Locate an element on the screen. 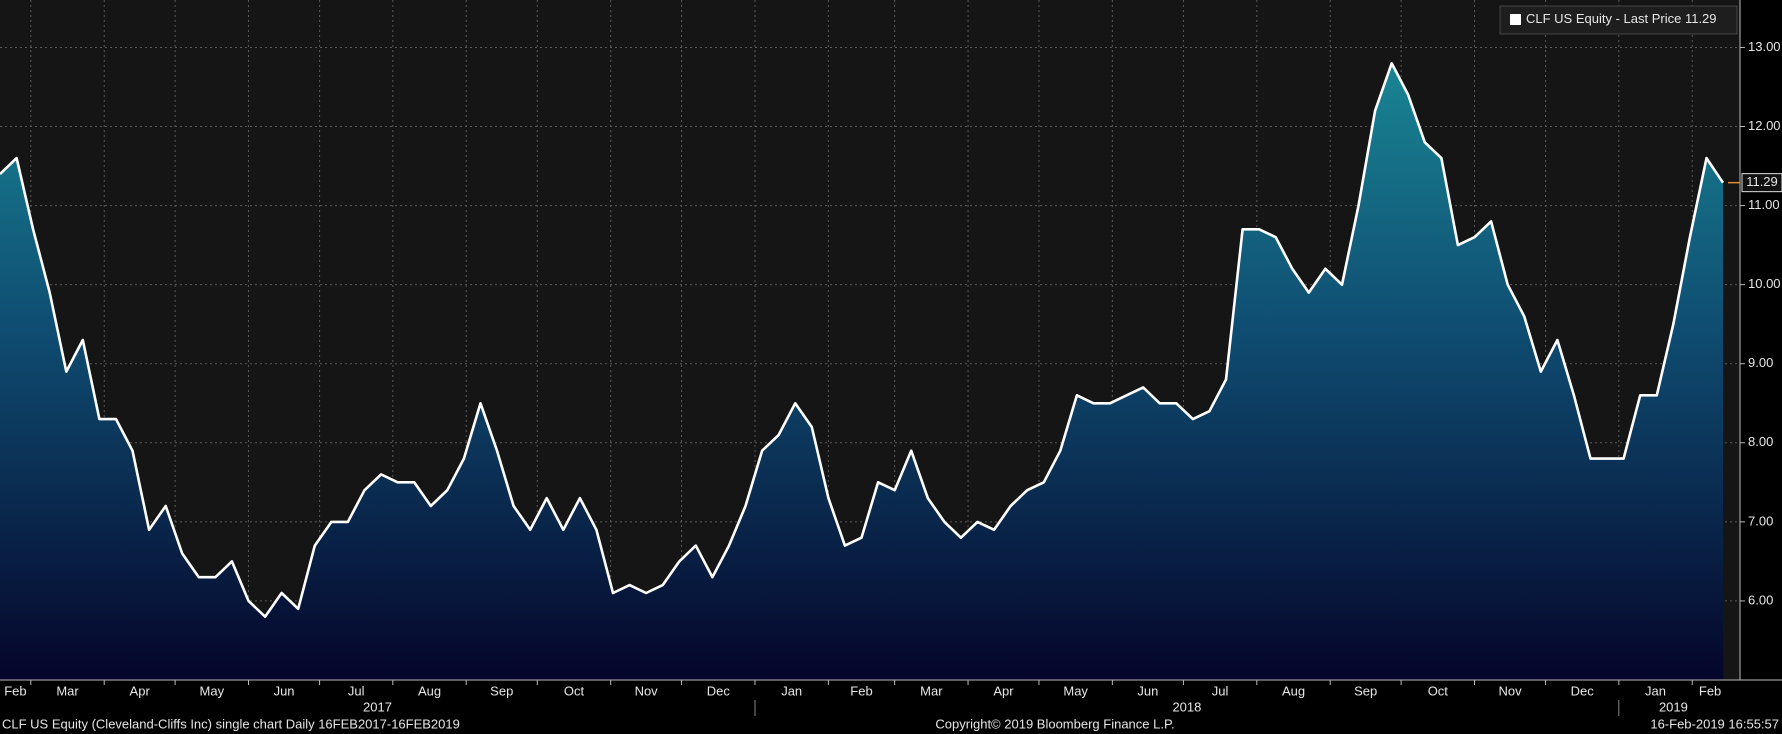  legend-box is located at coordinates (1618, 20).